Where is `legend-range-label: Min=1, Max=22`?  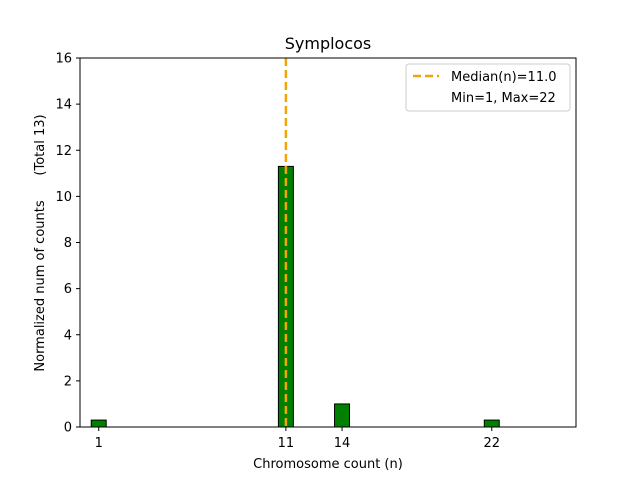 legend-range-label: Min=1, Max=22 is located at coordinates (503, 98).